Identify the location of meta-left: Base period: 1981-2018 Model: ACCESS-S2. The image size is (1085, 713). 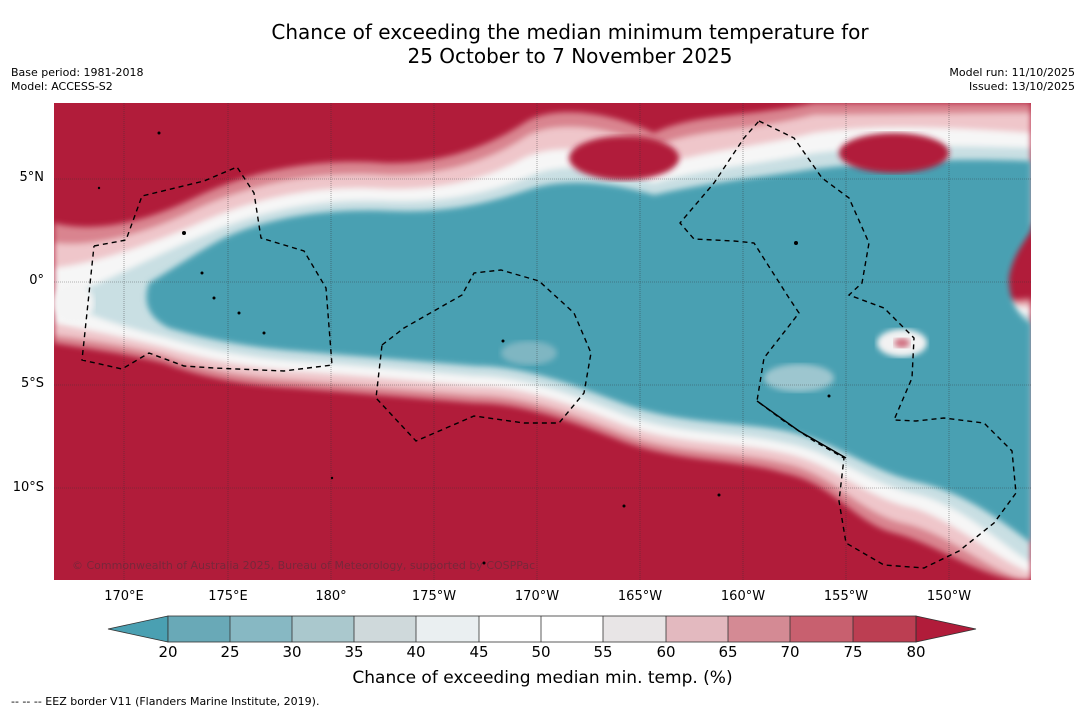
(77, 80).